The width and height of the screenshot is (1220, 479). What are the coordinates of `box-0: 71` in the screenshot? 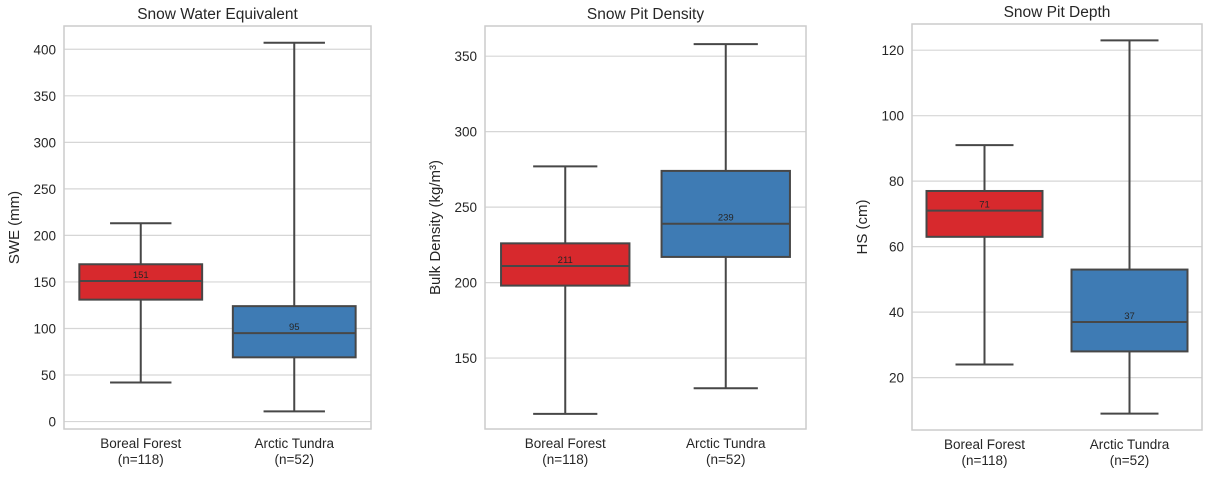 It's located at (984, 255).